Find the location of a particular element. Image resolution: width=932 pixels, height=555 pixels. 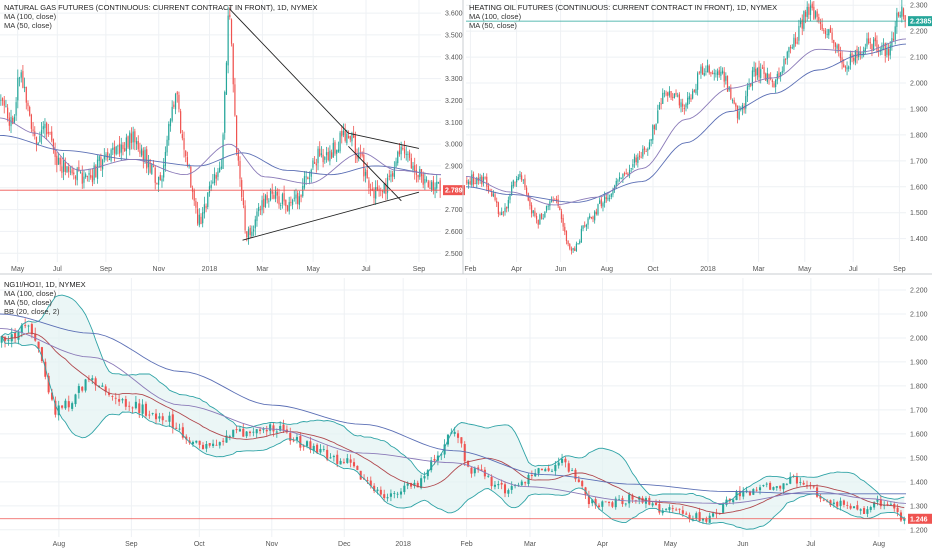

x-tick-label: Mar is located at coordinates (262, 269).